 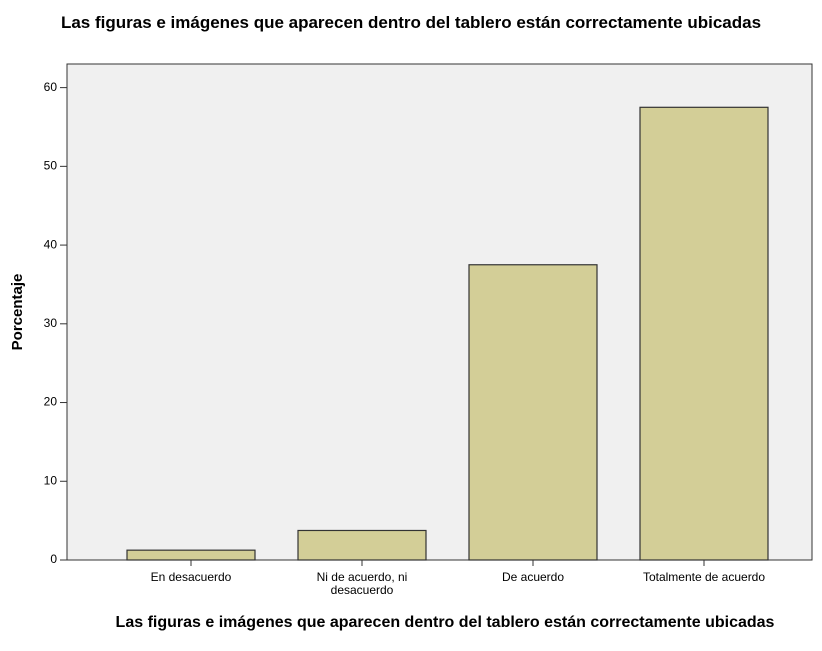 I want to click on y-tick-label: 40, so click(x=51, y=244).